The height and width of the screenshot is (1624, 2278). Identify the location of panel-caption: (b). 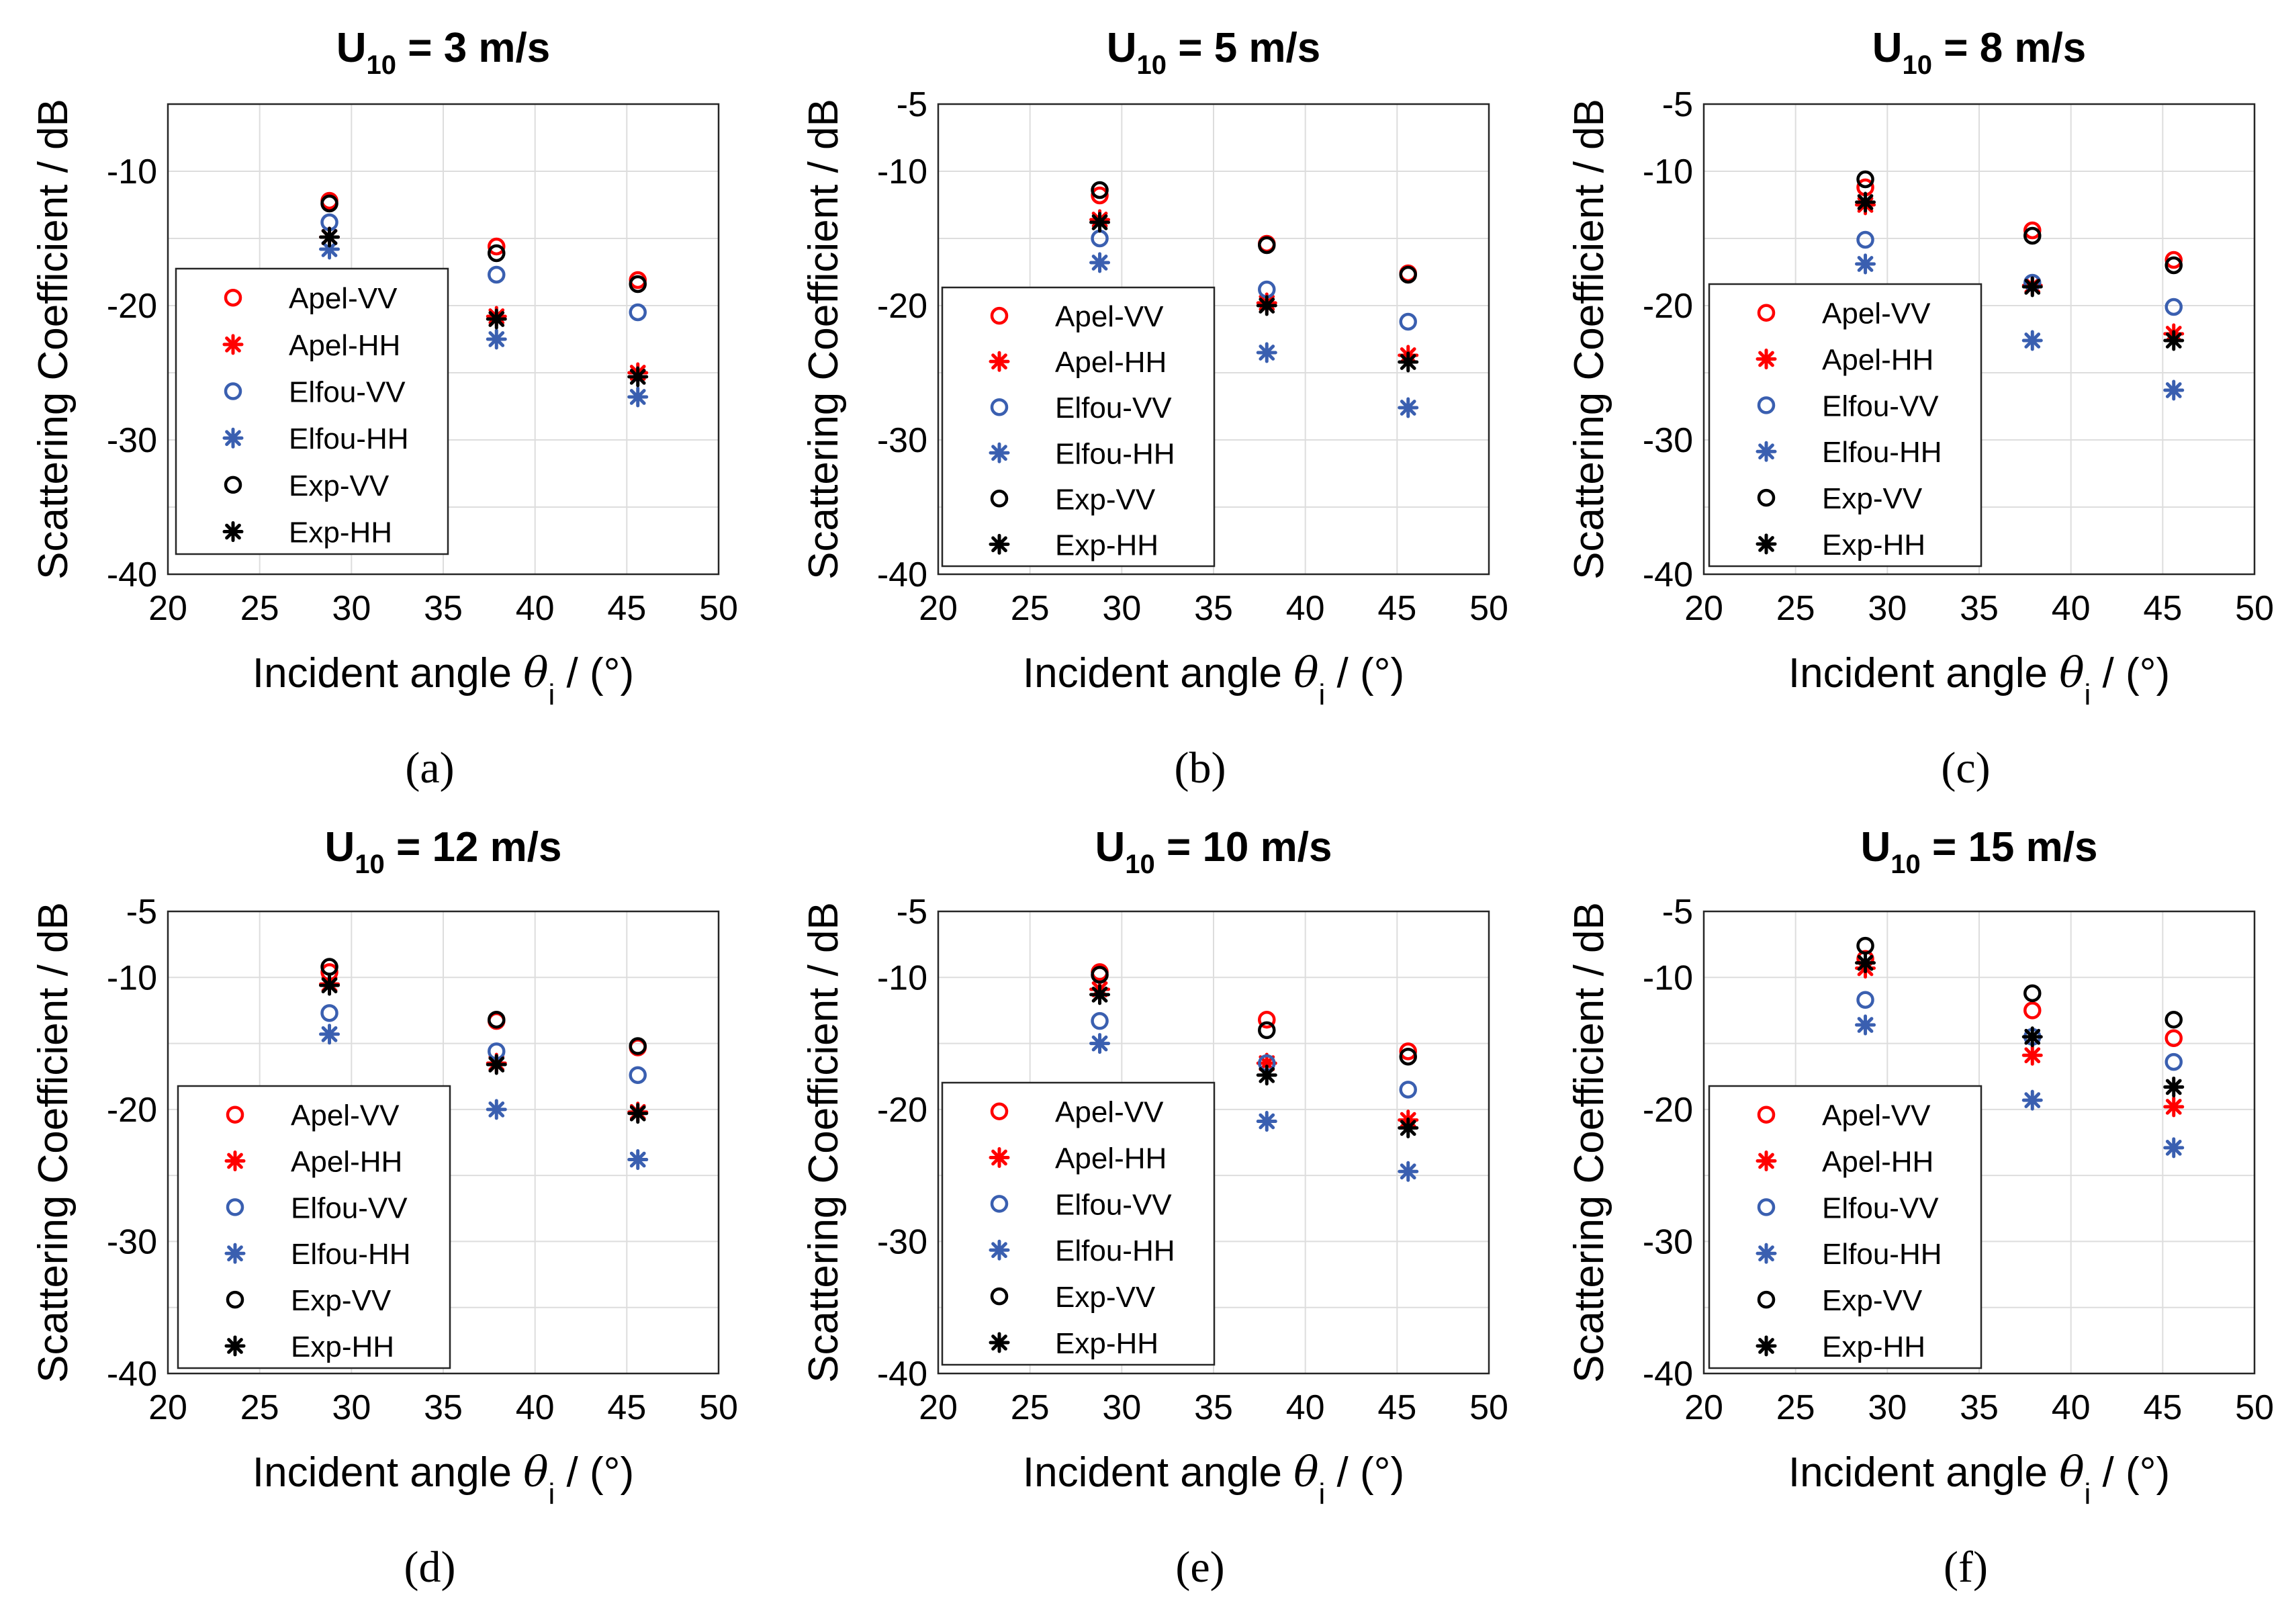
(1200, 768).